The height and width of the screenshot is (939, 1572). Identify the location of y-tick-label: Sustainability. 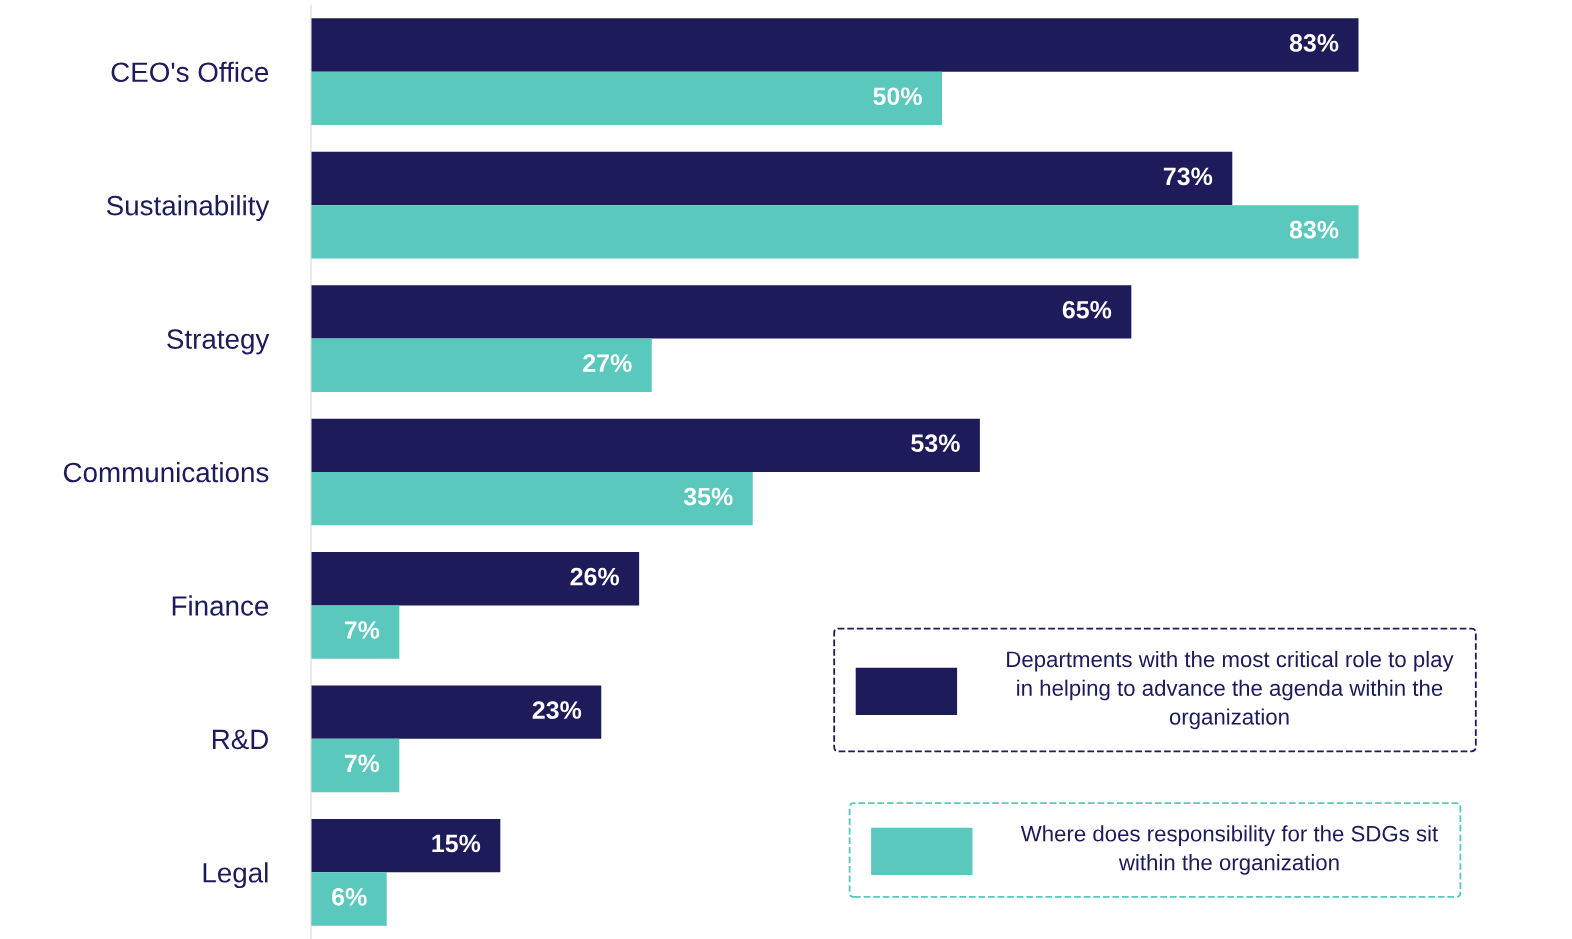
(188, 208).